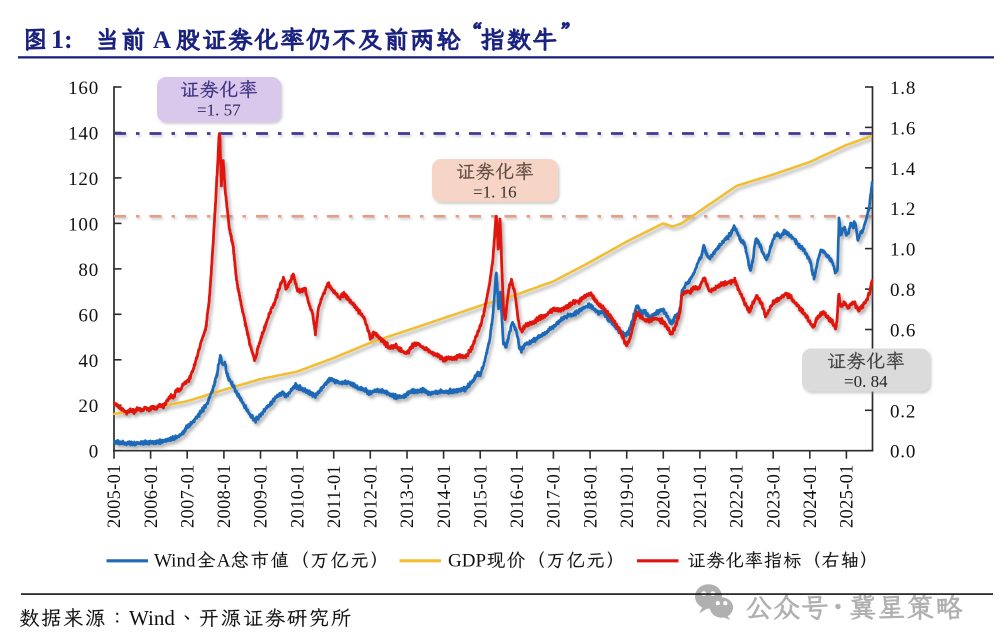 Image resolution: width=1008 pixels, height=641 pixels. I want to click on svg-text: 2010-01, so click(298, 496).